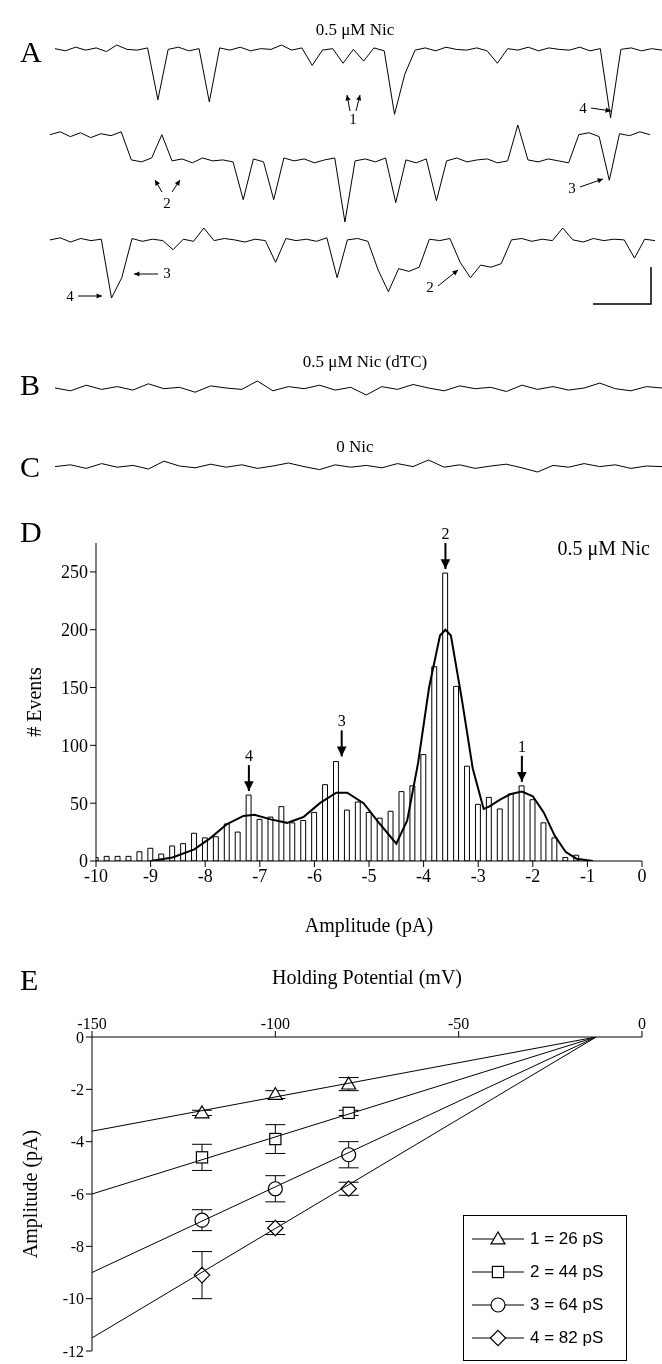 The height and width of the screenshot is (1364, 662). I want to click on x-tick-label: -7, so click(260, 875).